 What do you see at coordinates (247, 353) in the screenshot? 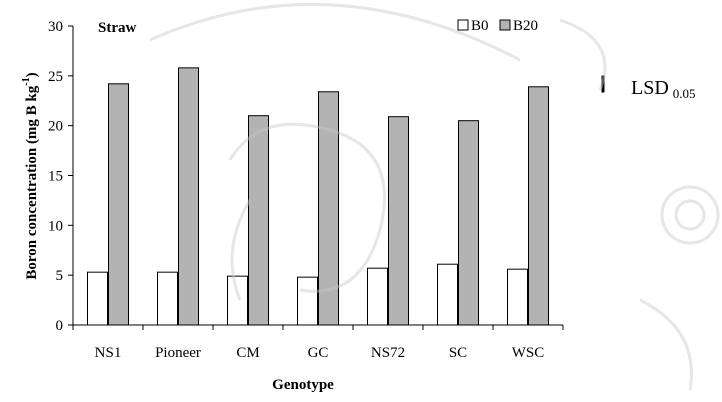
I see `x-tick-label: CM` at bounding box center [247, 353].